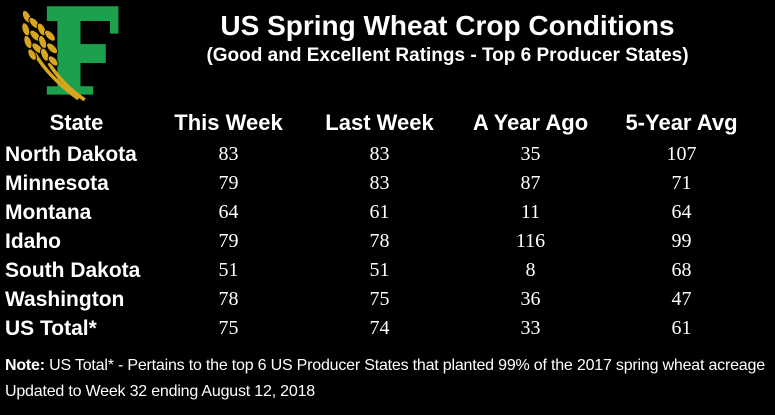 The height and width of the screenshot is (415, 775). I want to click on value-cell: 87, so click(530, 183).